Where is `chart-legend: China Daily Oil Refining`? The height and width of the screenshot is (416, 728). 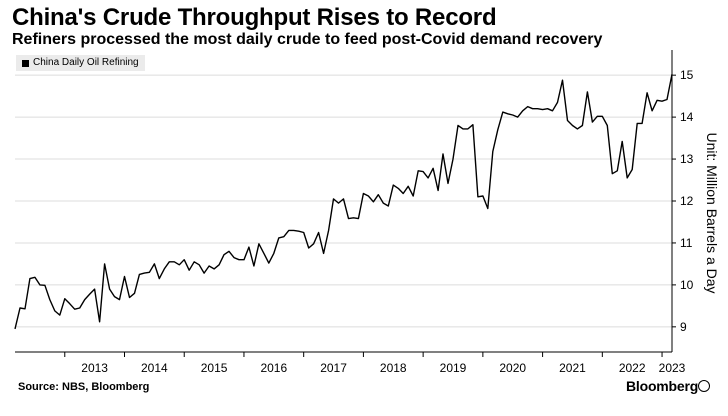 chart-legend: China Daily Oil Refining is located at coordinates (80, 63).